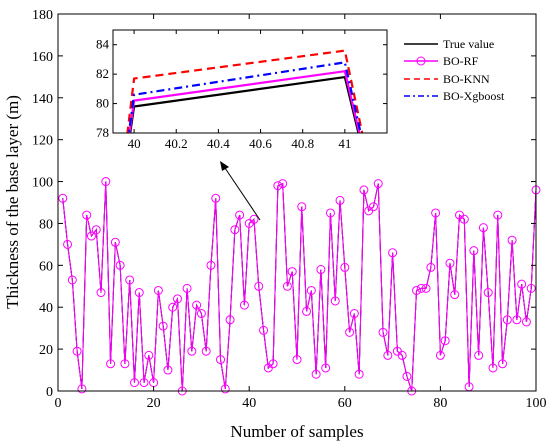  I want to click on y-tick-label: 160, so click(42, 57).